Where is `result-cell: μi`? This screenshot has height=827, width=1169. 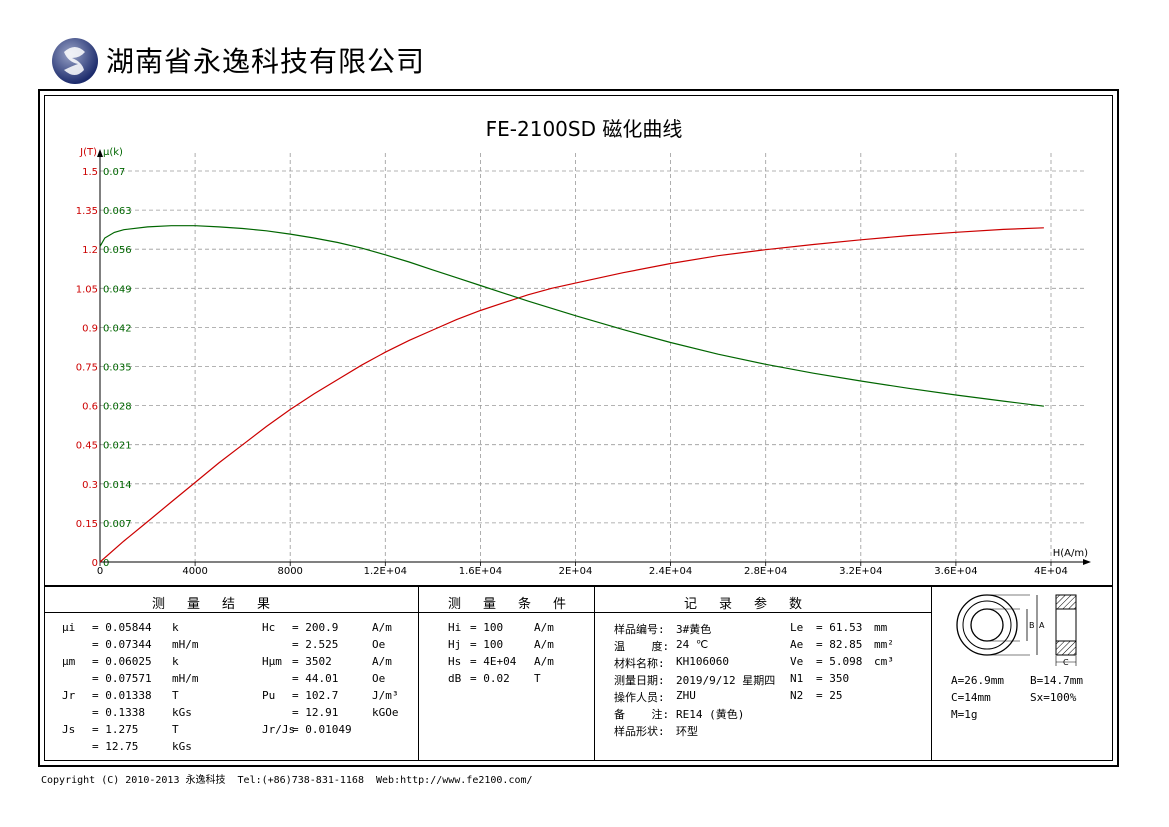 result-cell: μi is located at coordinates (69, 627).